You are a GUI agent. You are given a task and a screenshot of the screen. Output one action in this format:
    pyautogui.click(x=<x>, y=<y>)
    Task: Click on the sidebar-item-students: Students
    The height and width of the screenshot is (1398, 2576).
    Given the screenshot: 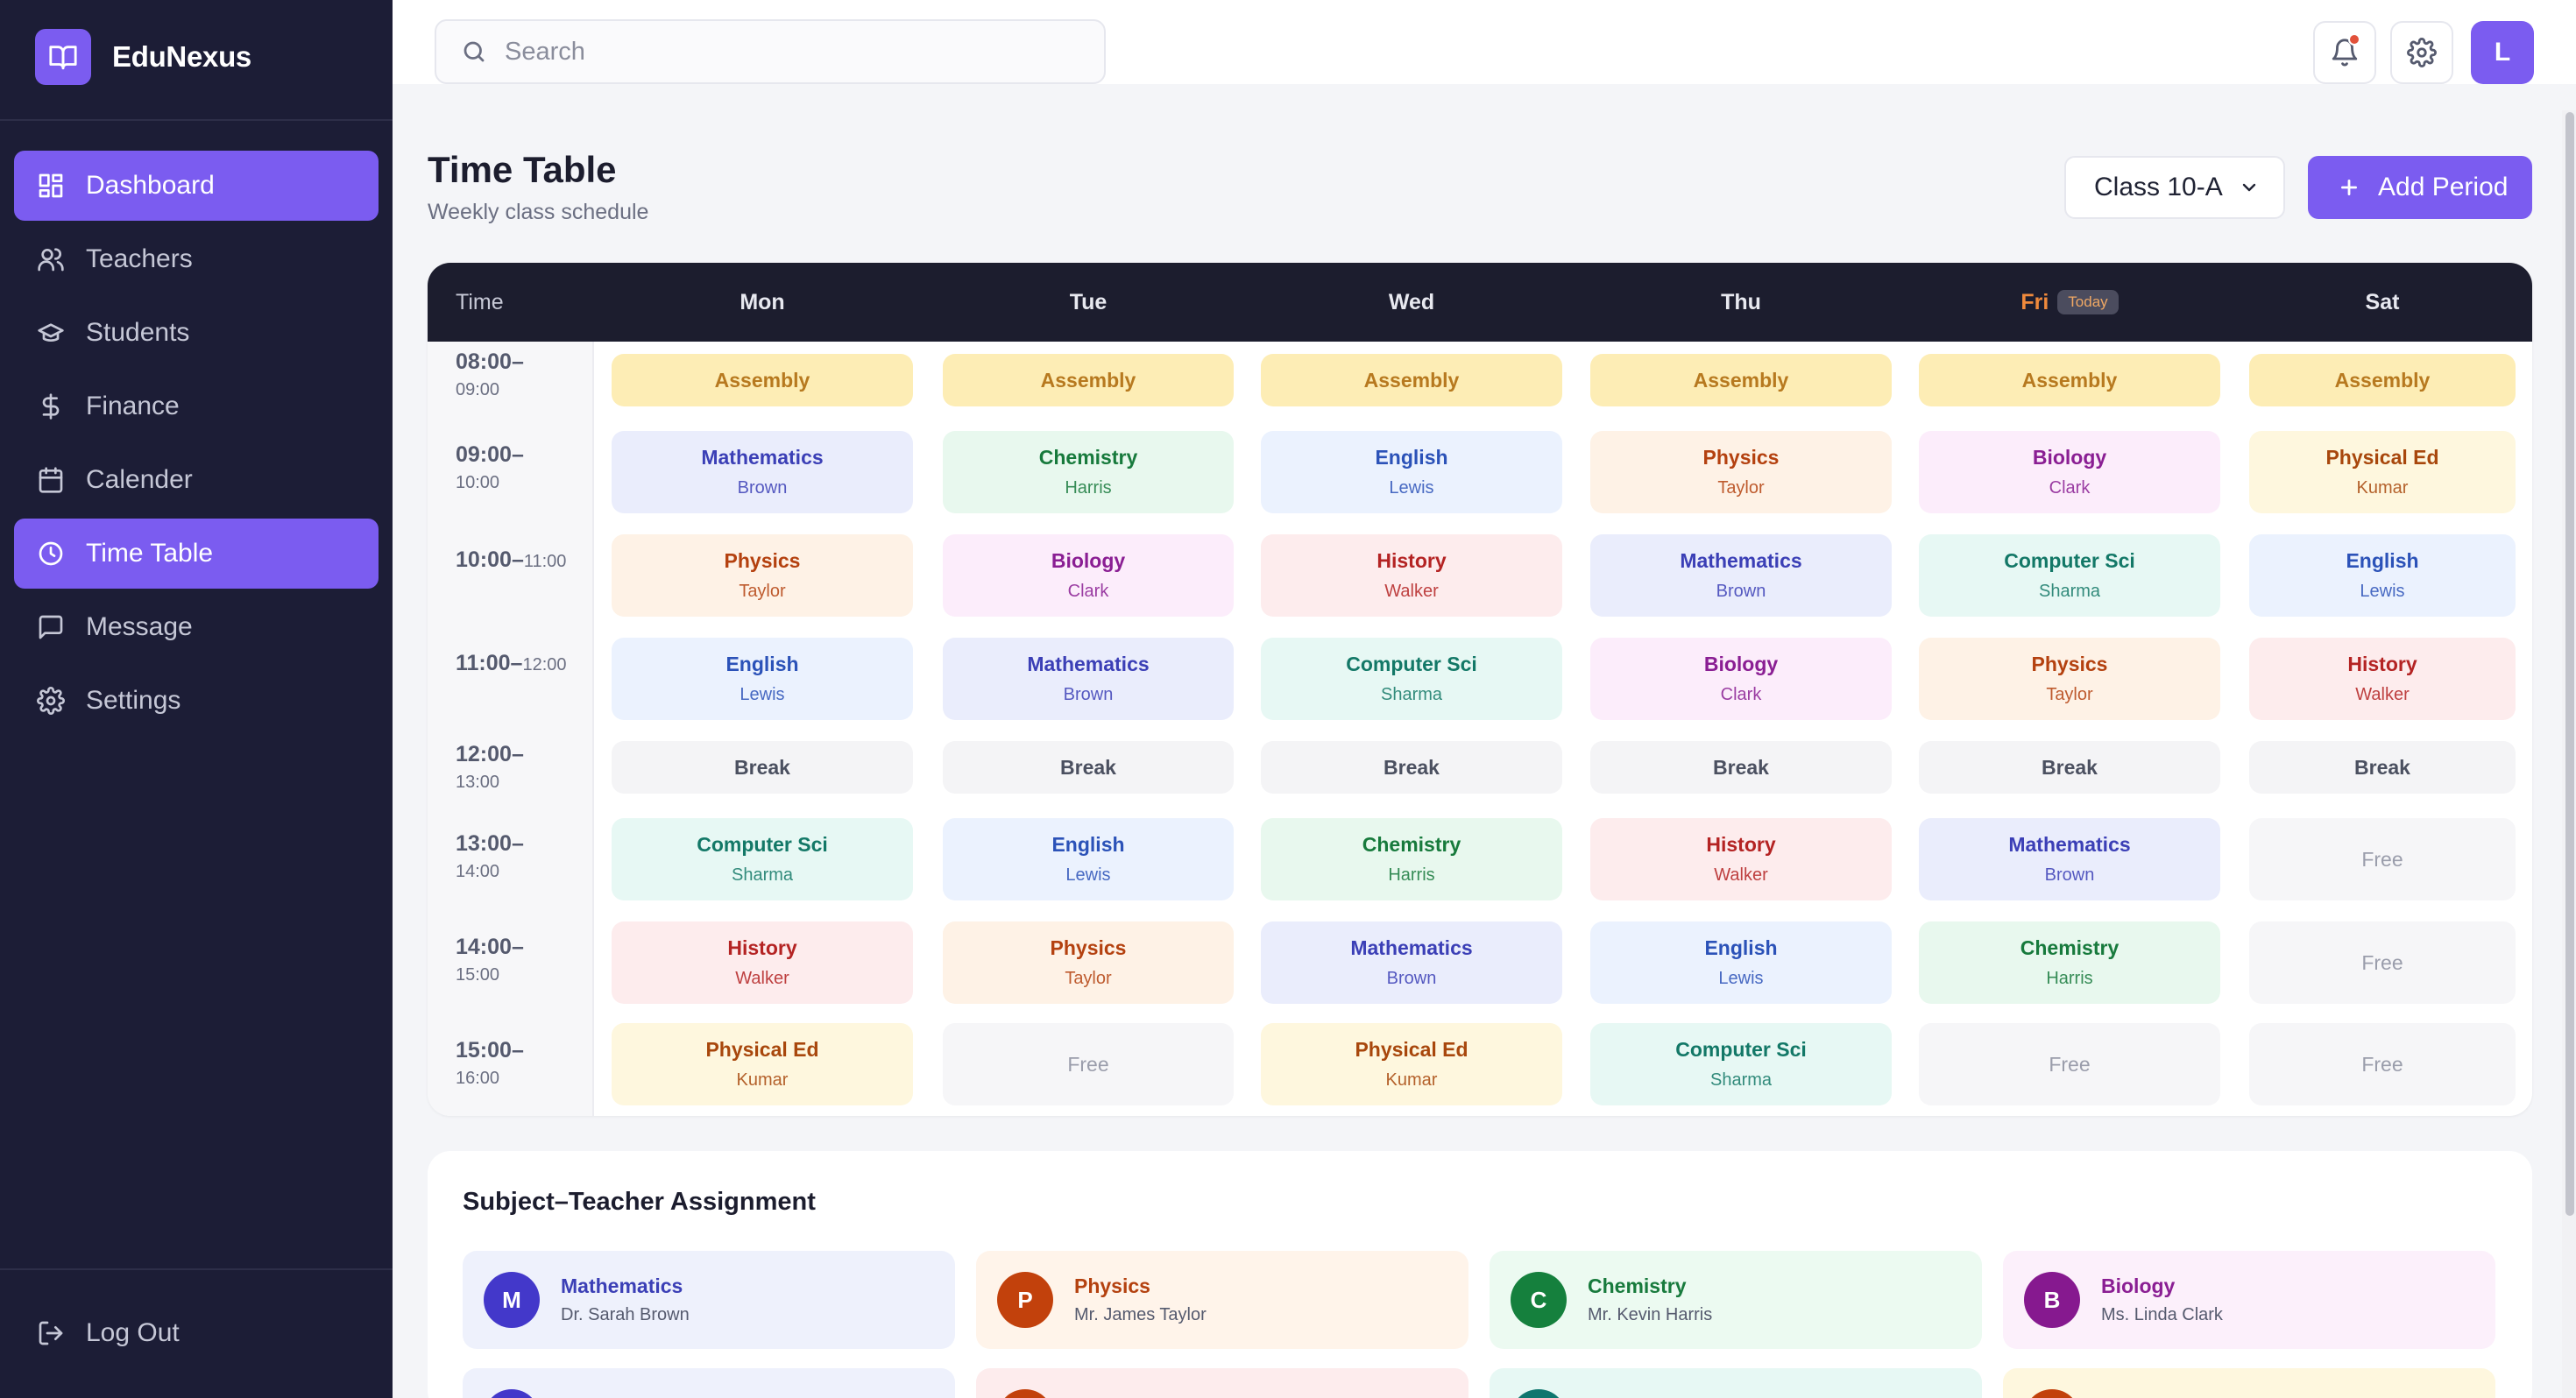 What is the action you would take?
    pyautogui.click(x=196, y=333)
    